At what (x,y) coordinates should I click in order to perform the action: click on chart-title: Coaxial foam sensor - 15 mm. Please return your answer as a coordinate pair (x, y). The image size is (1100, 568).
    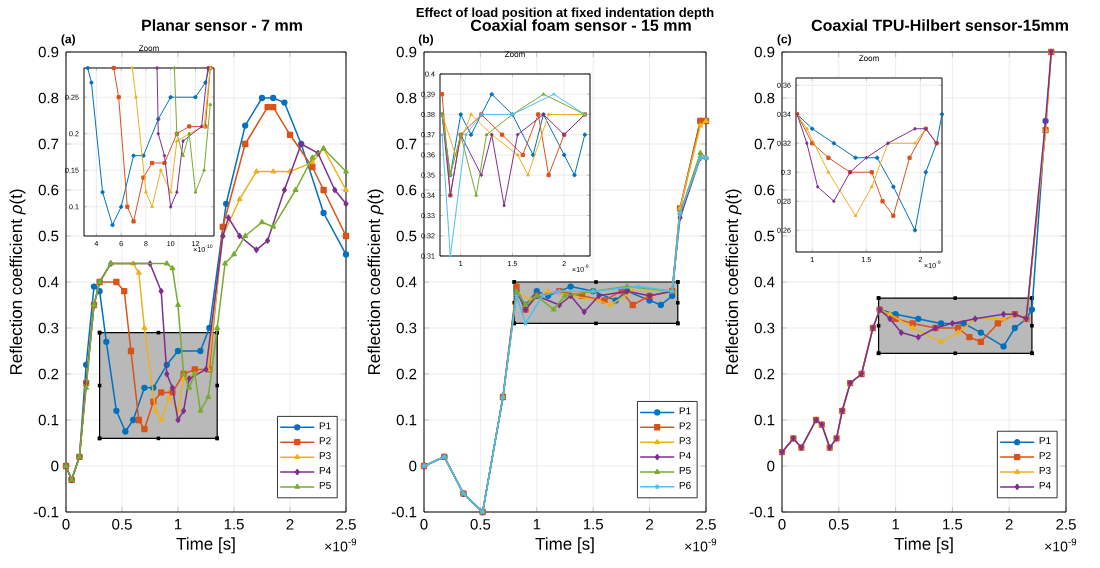
    Looking at the image, I should click on (580, 25).